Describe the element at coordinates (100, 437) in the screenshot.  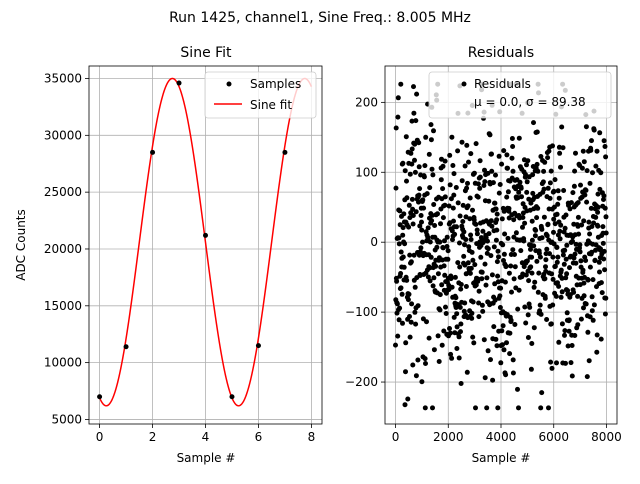
I see `x-tick-label: 0` at that location.